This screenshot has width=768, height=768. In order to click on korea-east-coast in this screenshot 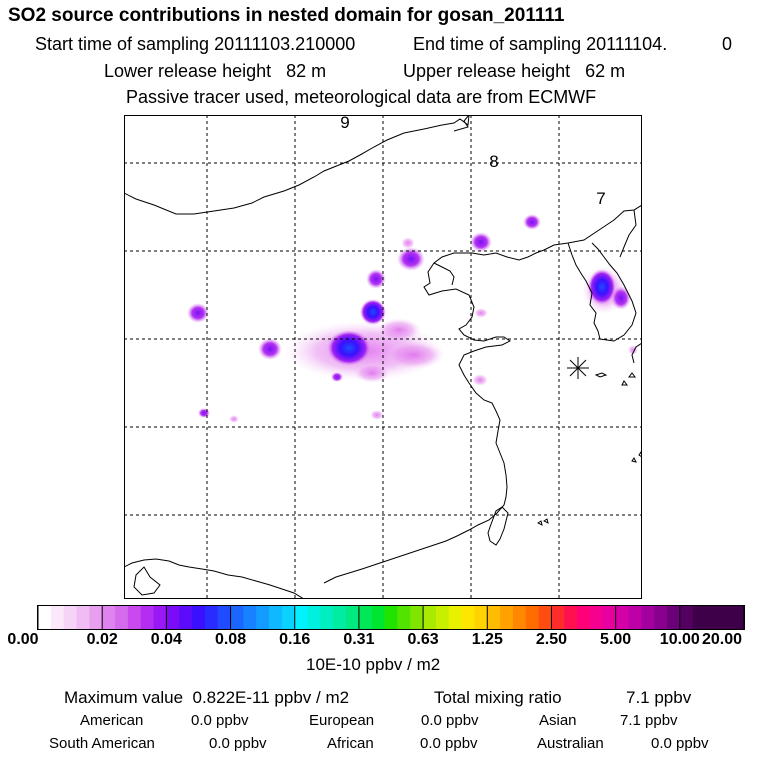, I will do `click(628, 233)`.